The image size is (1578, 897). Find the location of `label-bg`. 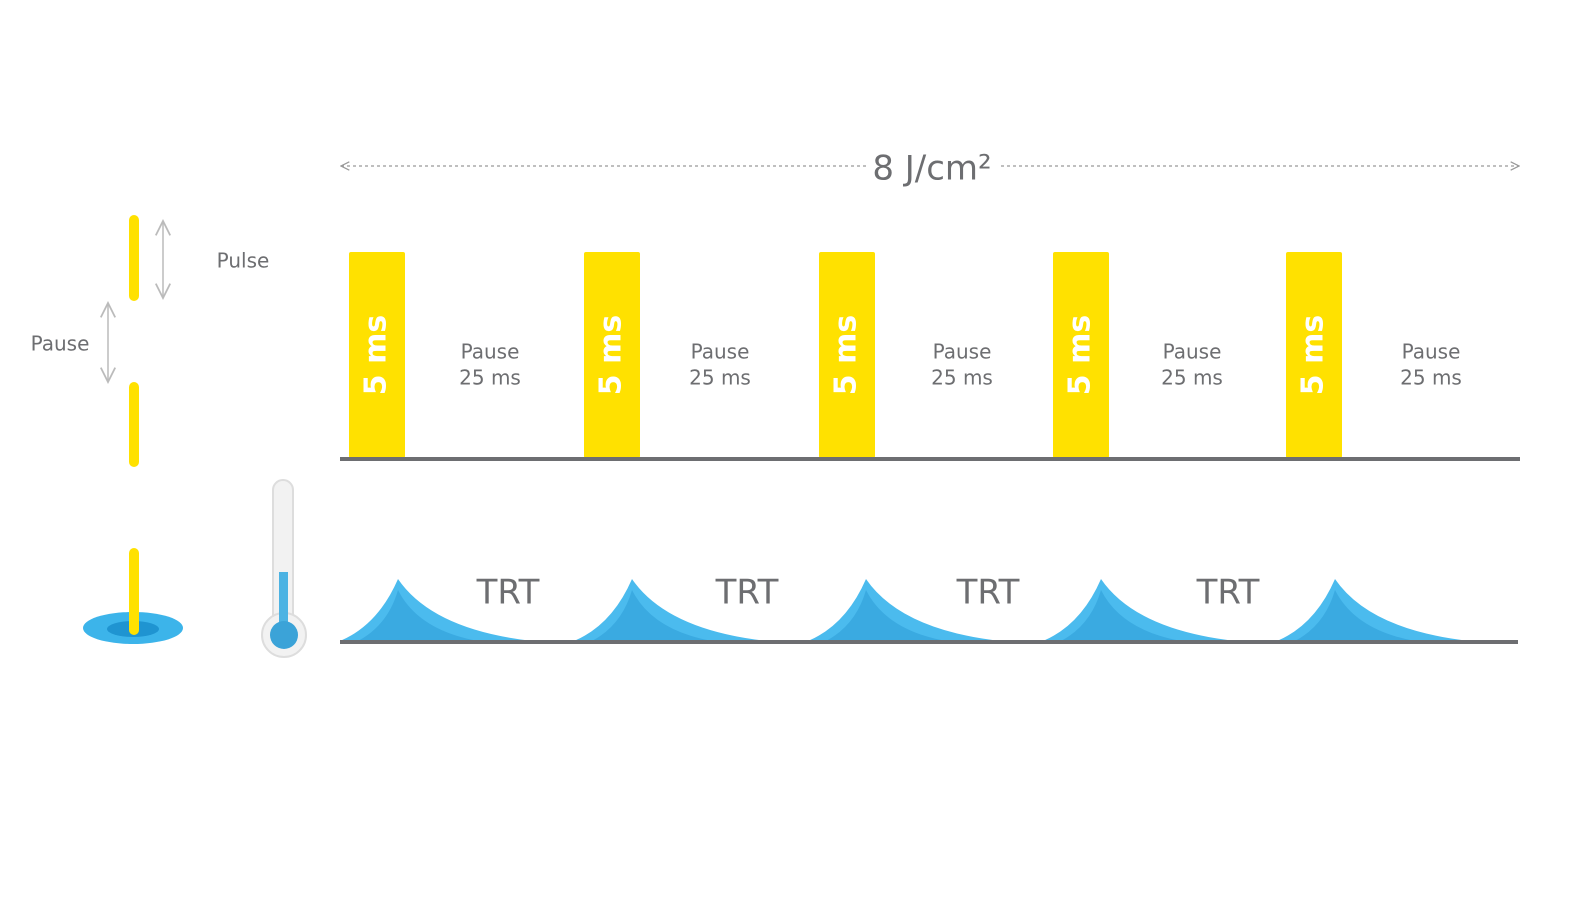

label-bg is located at coordinates (932, 168).